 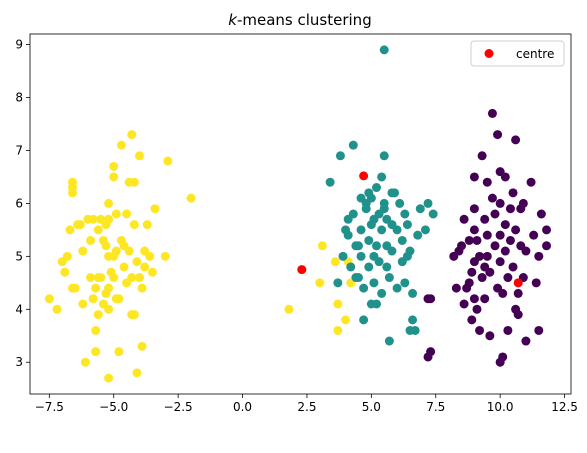 What do you see at coordinates (113, 407) in the screenshot?
I see `x-tick-label: −5.0` at bounding box center [113, 407].